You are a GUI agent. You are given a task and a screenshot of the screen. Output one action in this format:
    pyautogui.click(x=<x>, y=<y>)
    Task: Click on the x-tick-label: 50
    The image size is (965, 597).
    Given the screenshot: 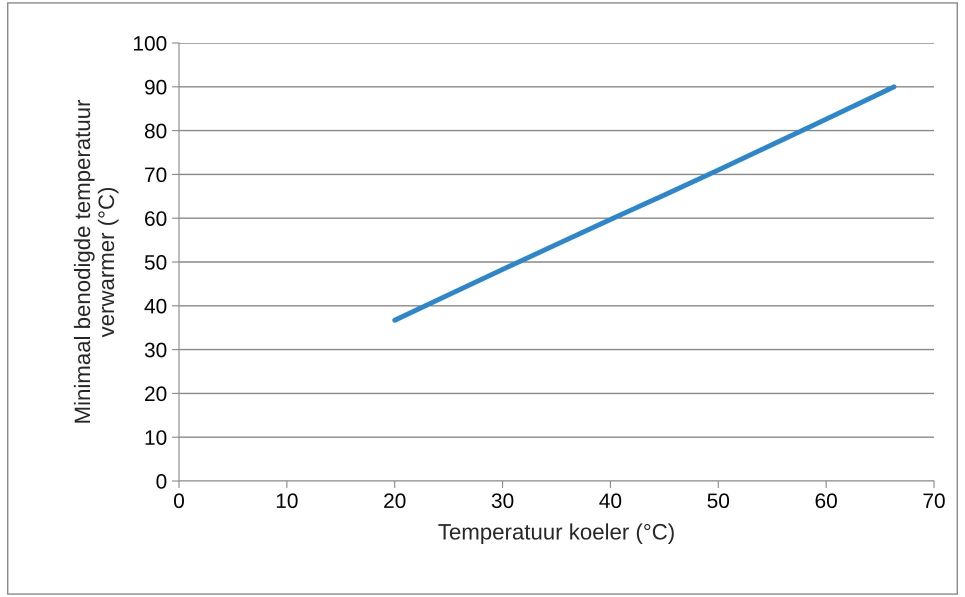 What is the action you would take?
    pyautogui.click(x=719, y=500)
    